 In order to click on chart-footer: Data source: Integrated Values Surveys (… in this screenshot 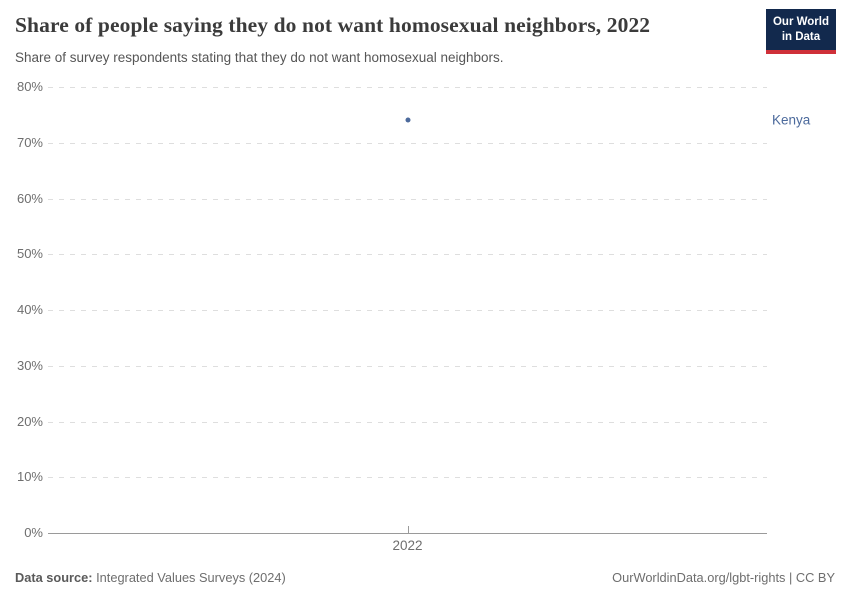, I will do `click(425, 577)`.